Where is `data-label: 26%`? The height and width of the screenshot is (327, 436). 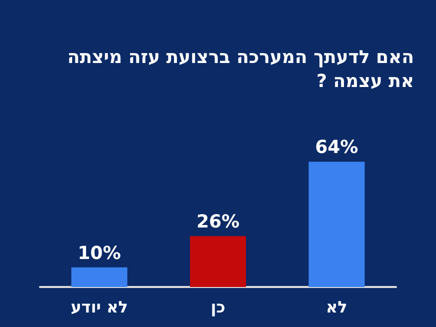 data-label: 26% is located at coordinates (218, 222).